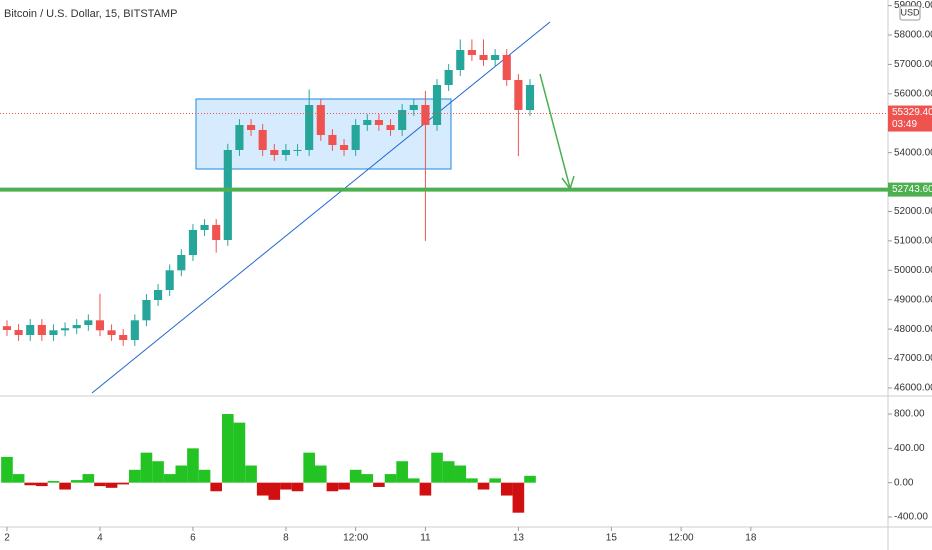  I want to click on x-tick-label: 4, so click(100, 538).